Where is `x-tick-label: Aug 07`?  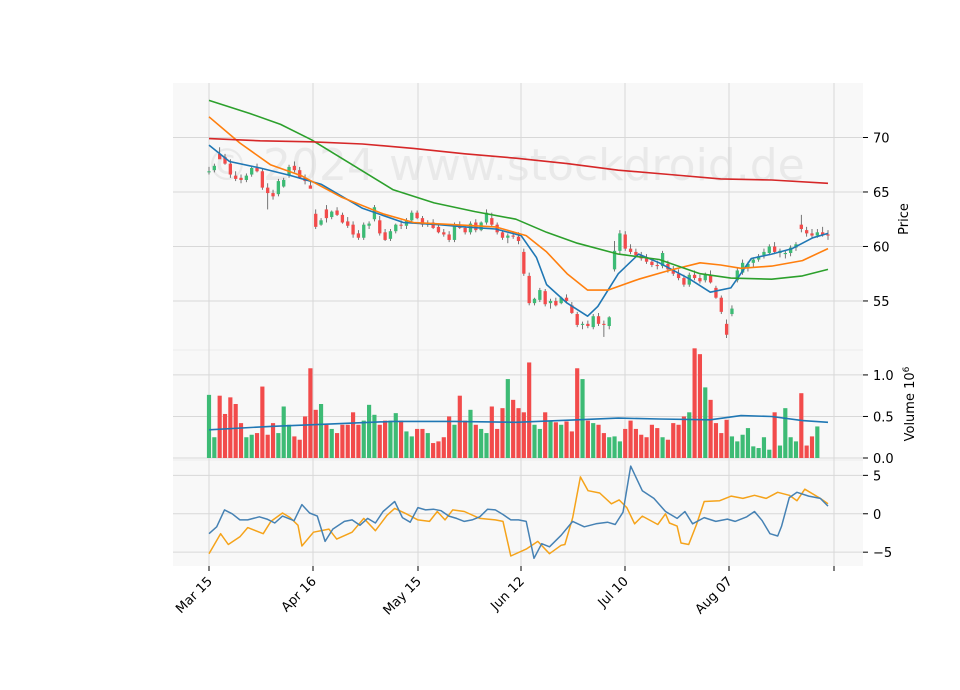 x-tick-label: Aug 07 is located at coordinates (714, 595).